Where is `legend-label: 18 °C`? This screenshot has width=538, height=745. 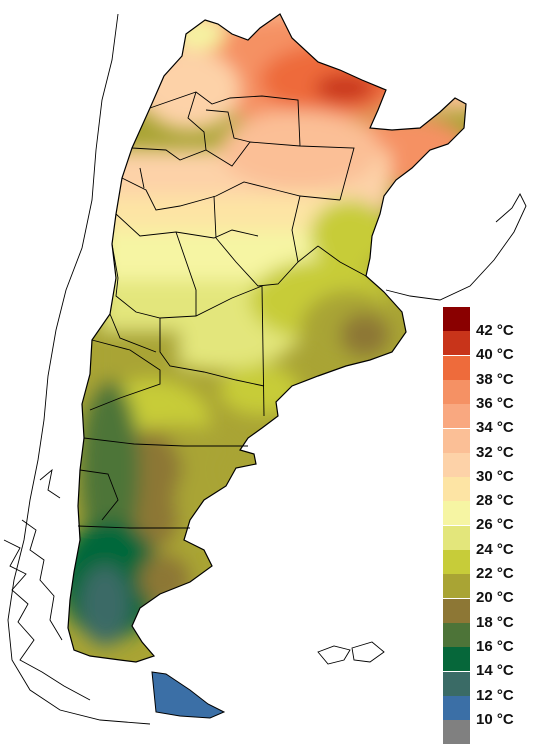
legend-label: 18 °C is located at coordinates (495, 622).